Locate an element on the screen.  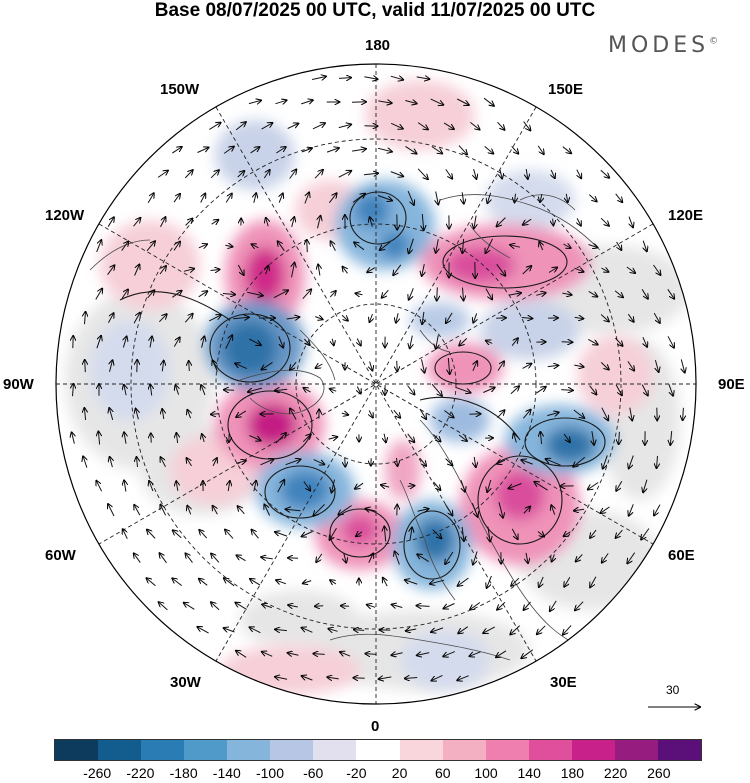
lon-label-30w: 30W is located at coordinates (185, 682).